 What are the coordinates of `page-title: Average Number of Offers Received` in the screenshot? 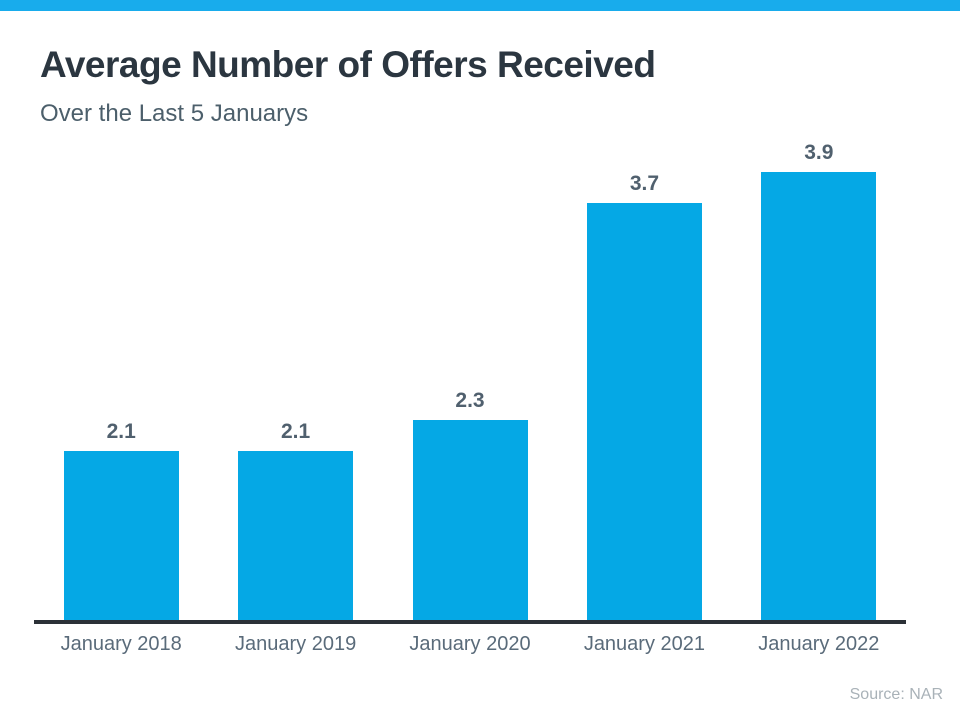 It's located at (348, 64).